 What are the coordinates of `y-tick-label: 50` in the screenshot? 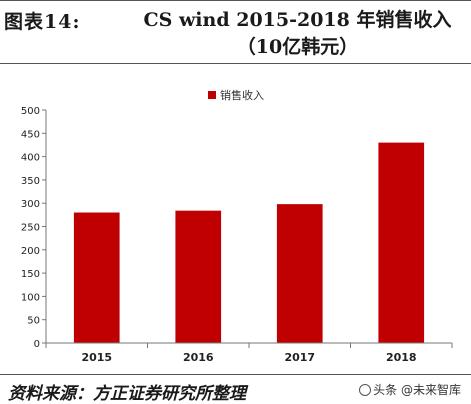 It's located at (33, 321).